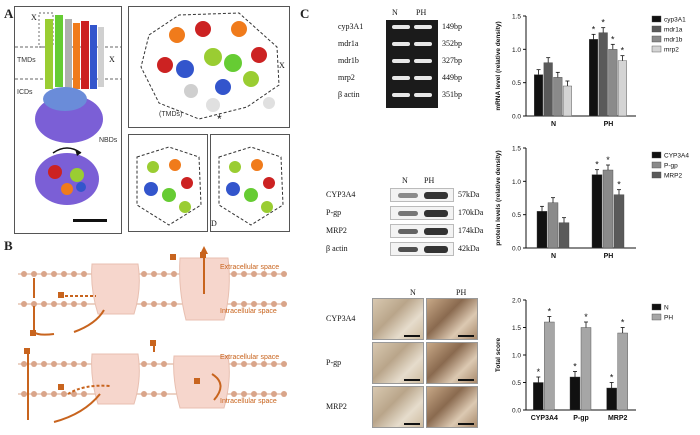 The image size is (700, 435). I want to click on x-tick-label: PH, so click(609, 256).